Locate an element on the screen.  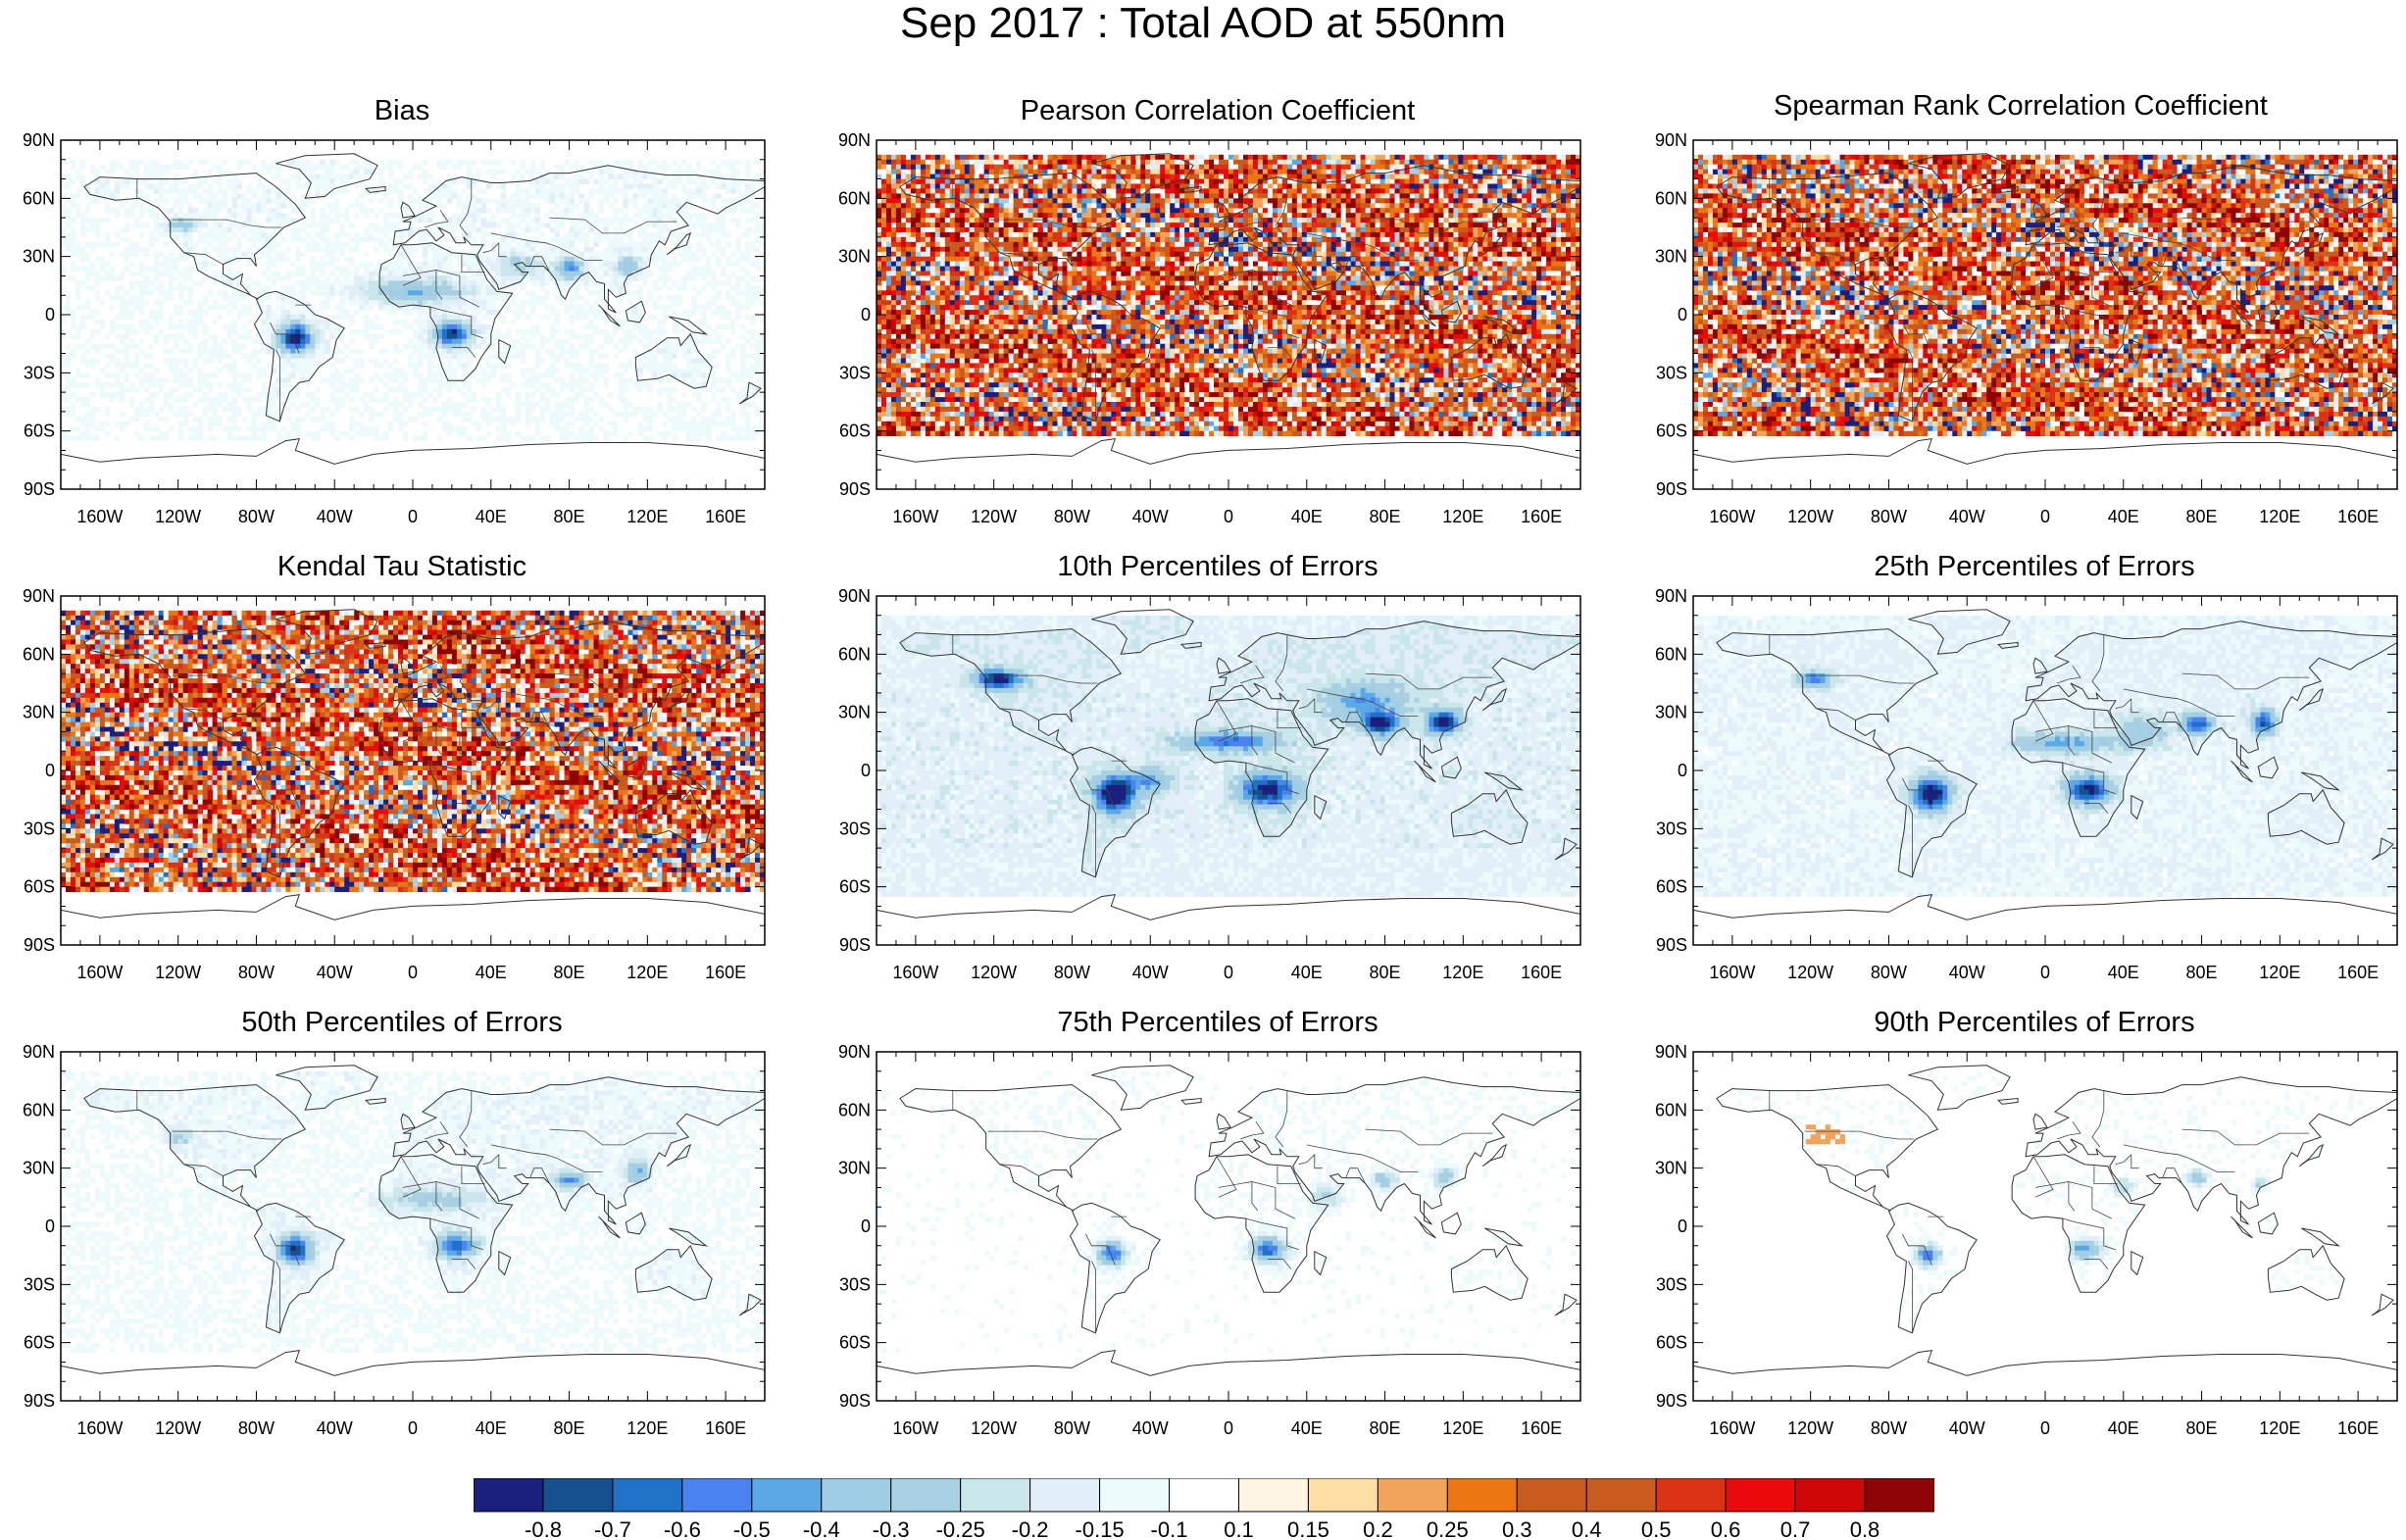
coastline-madagascar is located at coordinates (1321, 1263).